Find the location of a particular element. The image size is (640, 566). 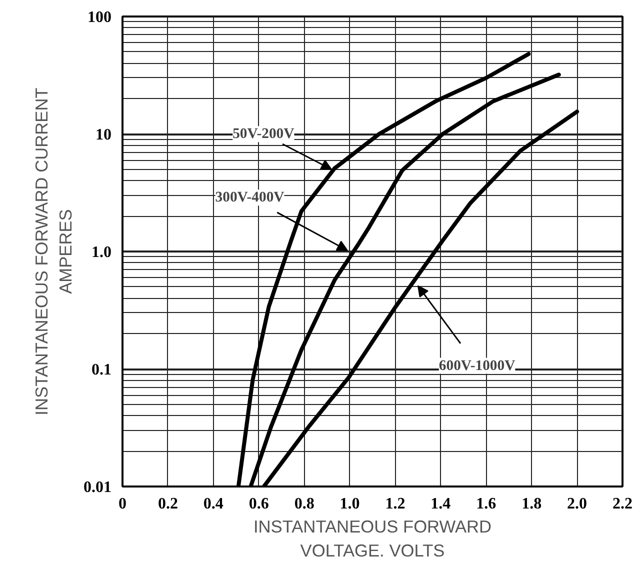

x-tick-label: 0 is located at coordinates (122, 504).